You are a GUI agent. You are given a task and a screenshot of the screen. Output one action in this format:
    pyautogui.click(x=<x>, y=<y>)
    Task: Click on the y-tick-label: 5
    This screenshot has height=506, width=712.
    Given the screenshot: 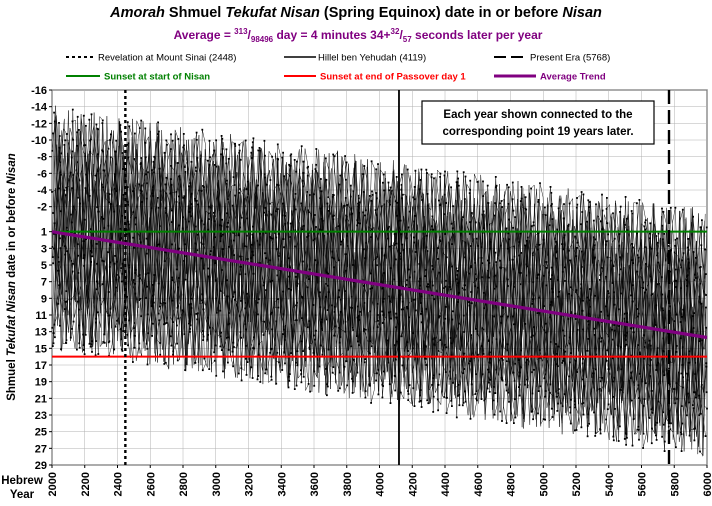 What is the action you would take?
    pyautogui.click(x=44, y=266)
    